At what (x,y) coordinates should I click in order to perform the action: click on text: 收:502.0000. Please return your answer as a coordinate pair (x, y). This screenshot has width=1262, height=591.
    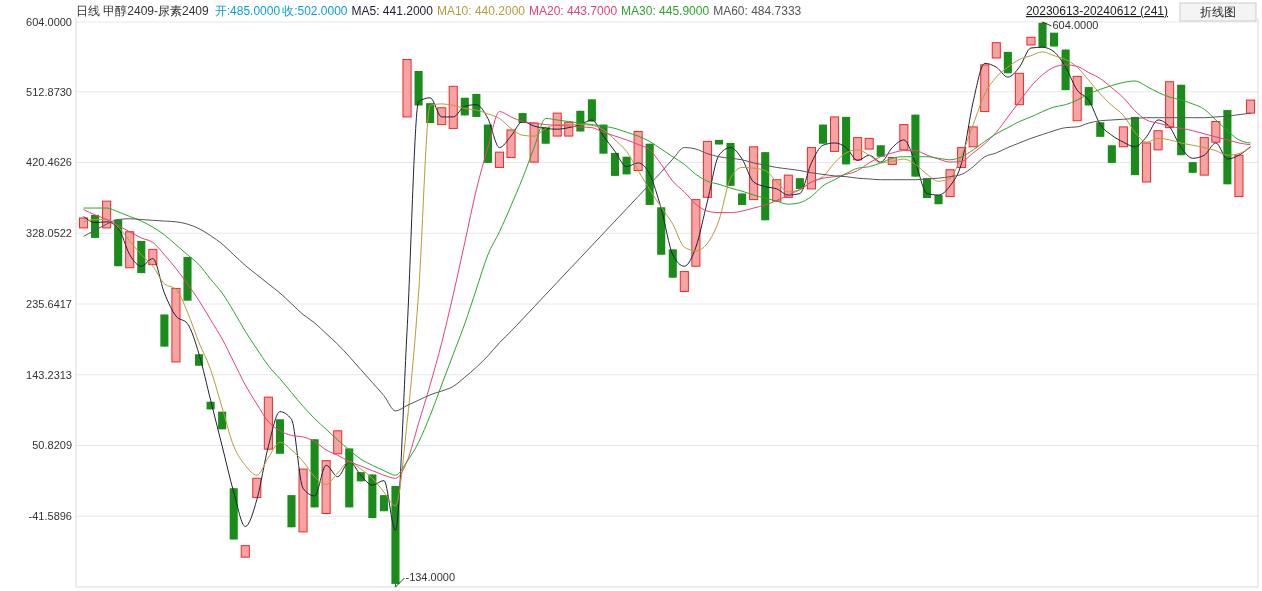
    Looking at the image, I should click on (315, 11).